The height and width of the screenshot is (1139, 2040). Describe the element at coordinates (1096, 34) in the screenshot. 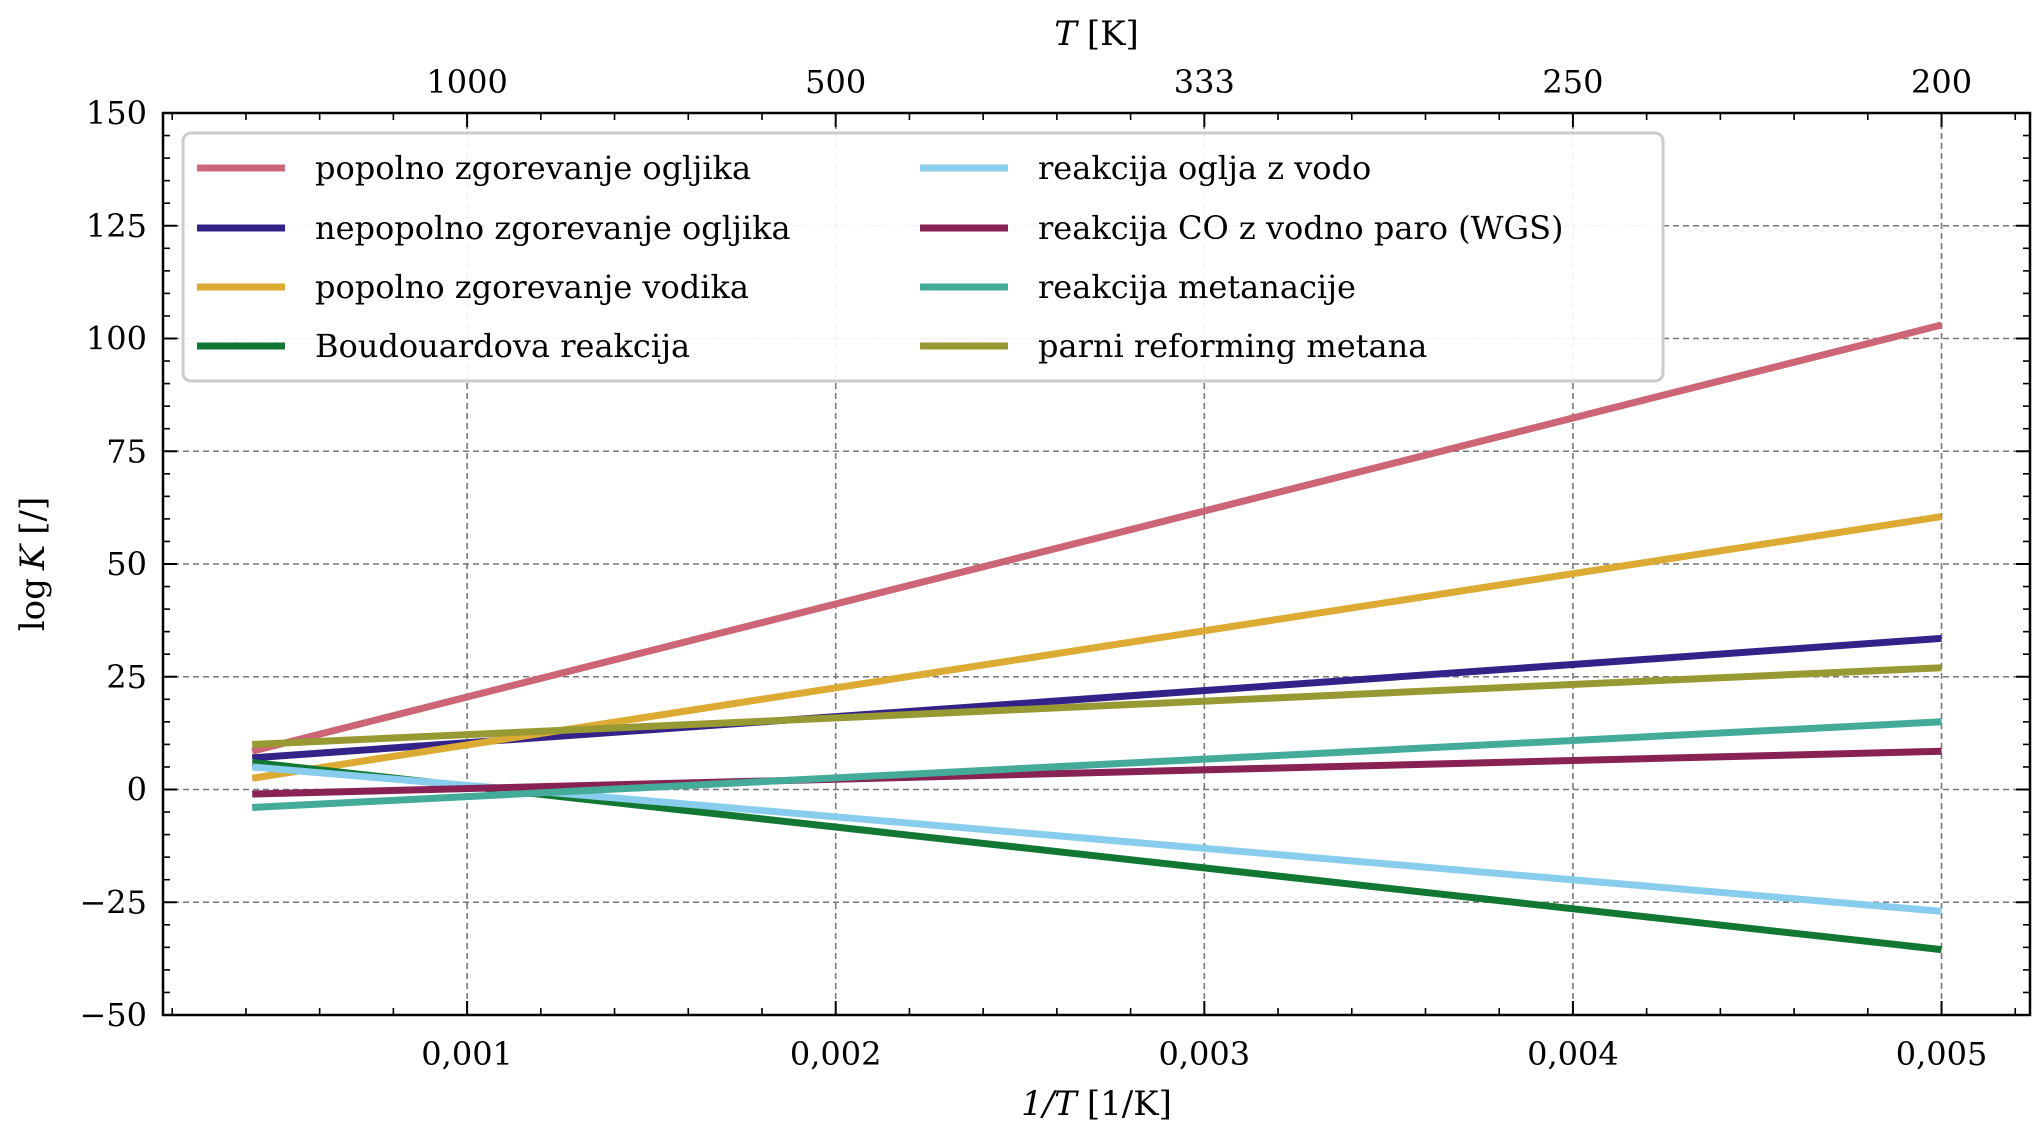

I see `top-x-axis-label: T [K]` at that location.